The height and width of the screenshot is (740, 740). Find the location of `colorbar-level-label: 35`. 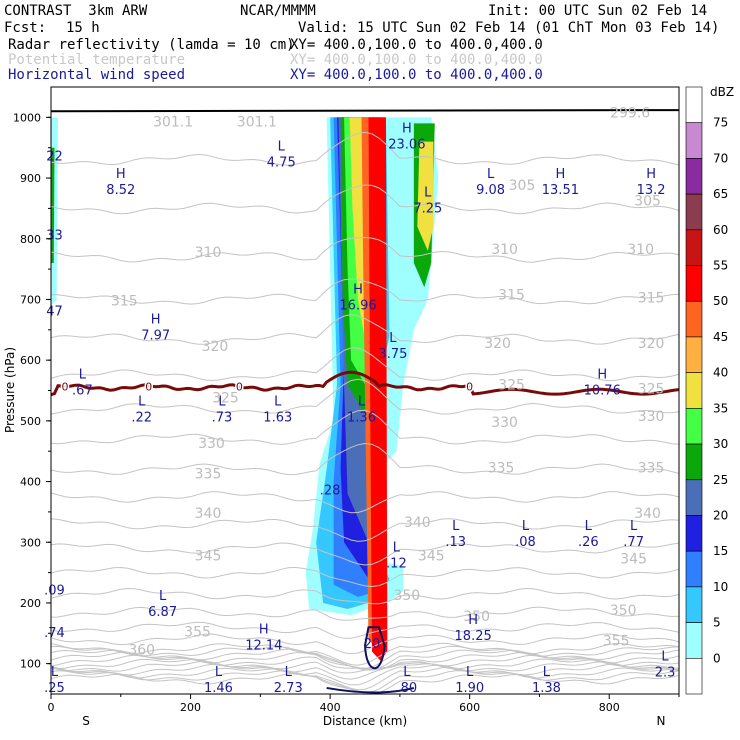

colorbar-level-label: 35 is located at coordinates (720, 408).